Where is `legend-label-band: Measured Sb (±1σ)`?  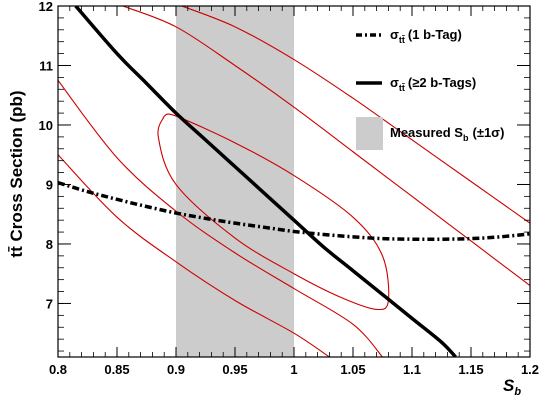
legend-label-band: Measured Sb (±1σ) is located at coordinates (447, 134).